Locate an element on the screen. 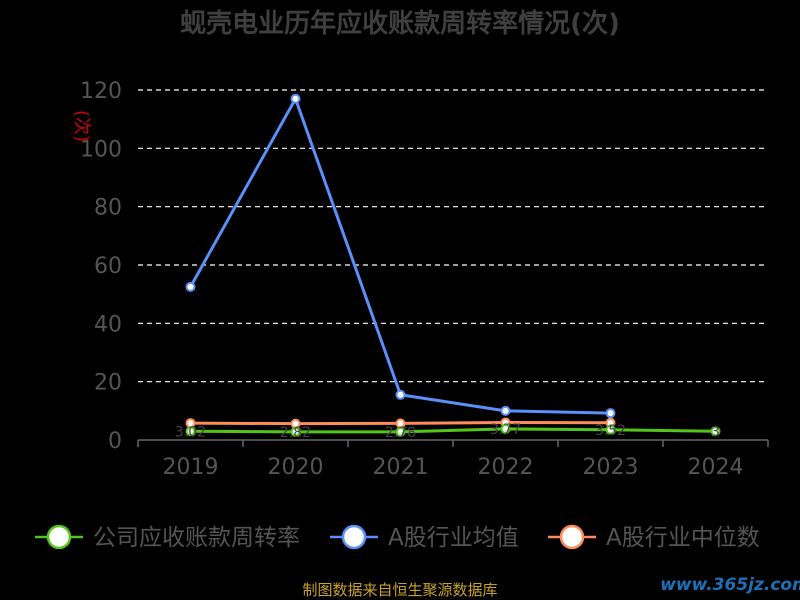  y-tick-label: 20 is located at coordinates (108, 383).